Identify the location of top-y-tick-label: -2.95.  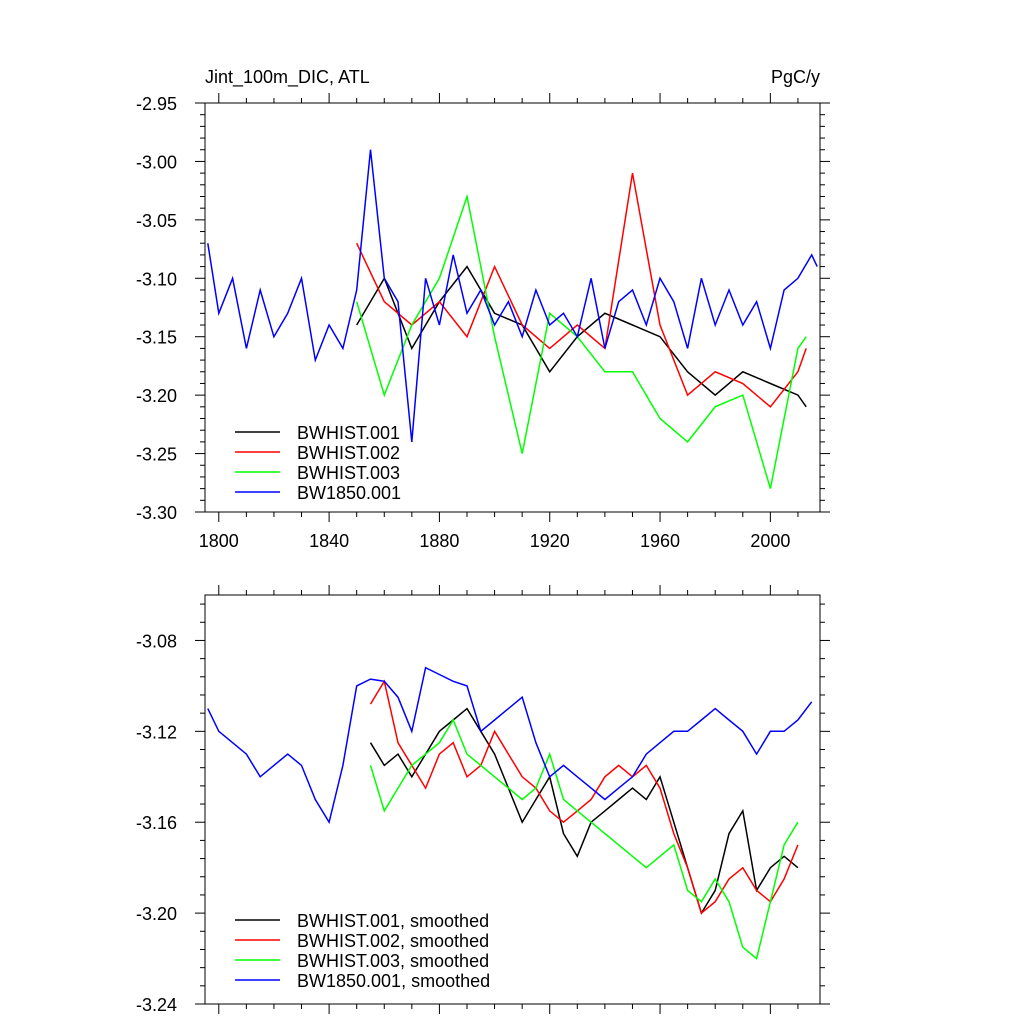
(156, 104).